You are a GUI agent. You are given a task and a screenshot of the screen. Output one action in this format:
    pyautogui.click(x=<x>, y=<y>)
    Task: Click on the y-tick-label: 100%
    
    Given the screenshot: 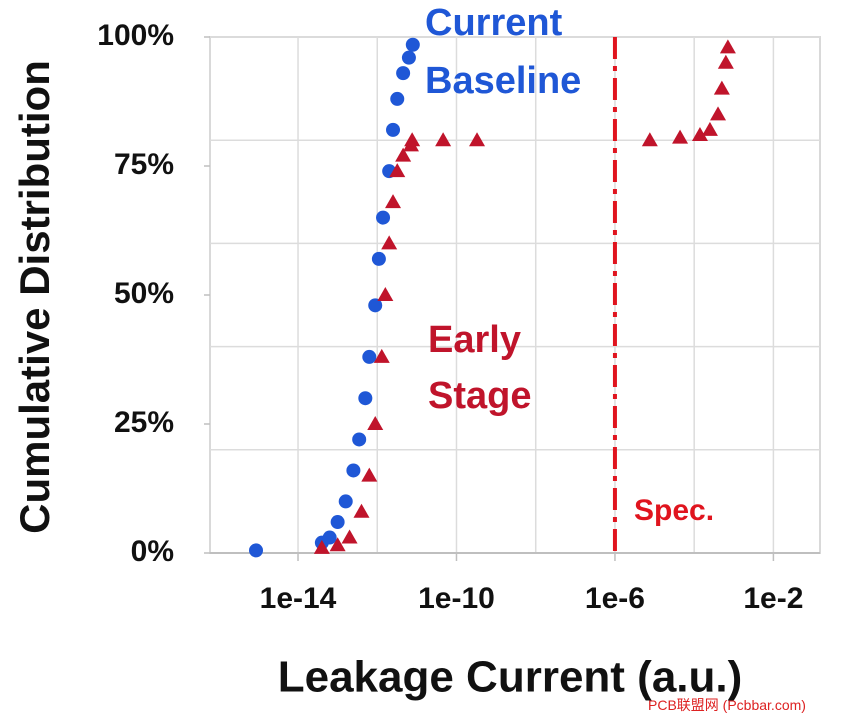 What is the action you would take?
    pyautogui.click(x=135, y=35)
    